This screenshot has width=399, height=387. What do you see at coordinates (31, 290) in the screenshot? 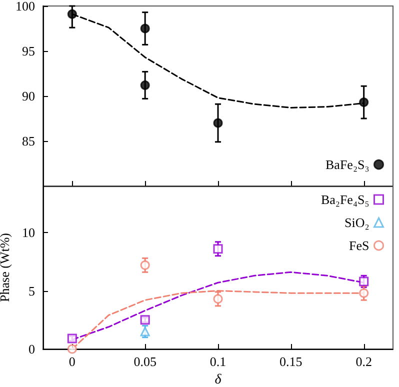
I see `y-tick-label: 5` at bounding box center [31, 290].